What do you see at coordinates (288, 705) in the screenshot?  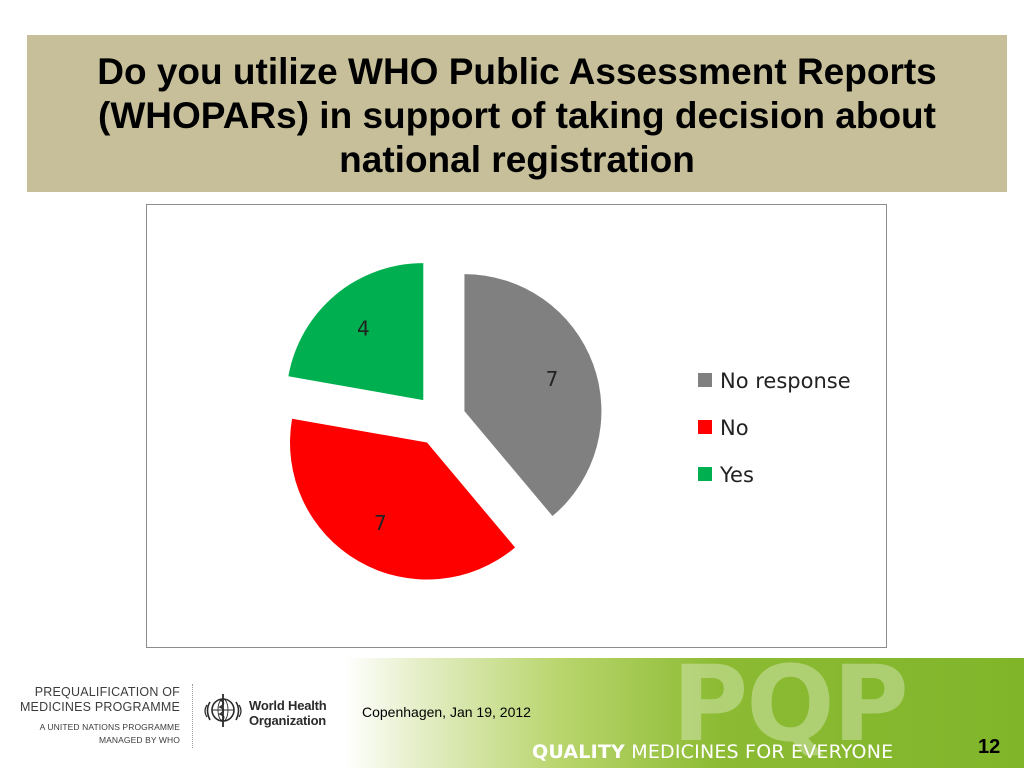 I see `who-name-line1: World Health` at bounding box center [288, 705].